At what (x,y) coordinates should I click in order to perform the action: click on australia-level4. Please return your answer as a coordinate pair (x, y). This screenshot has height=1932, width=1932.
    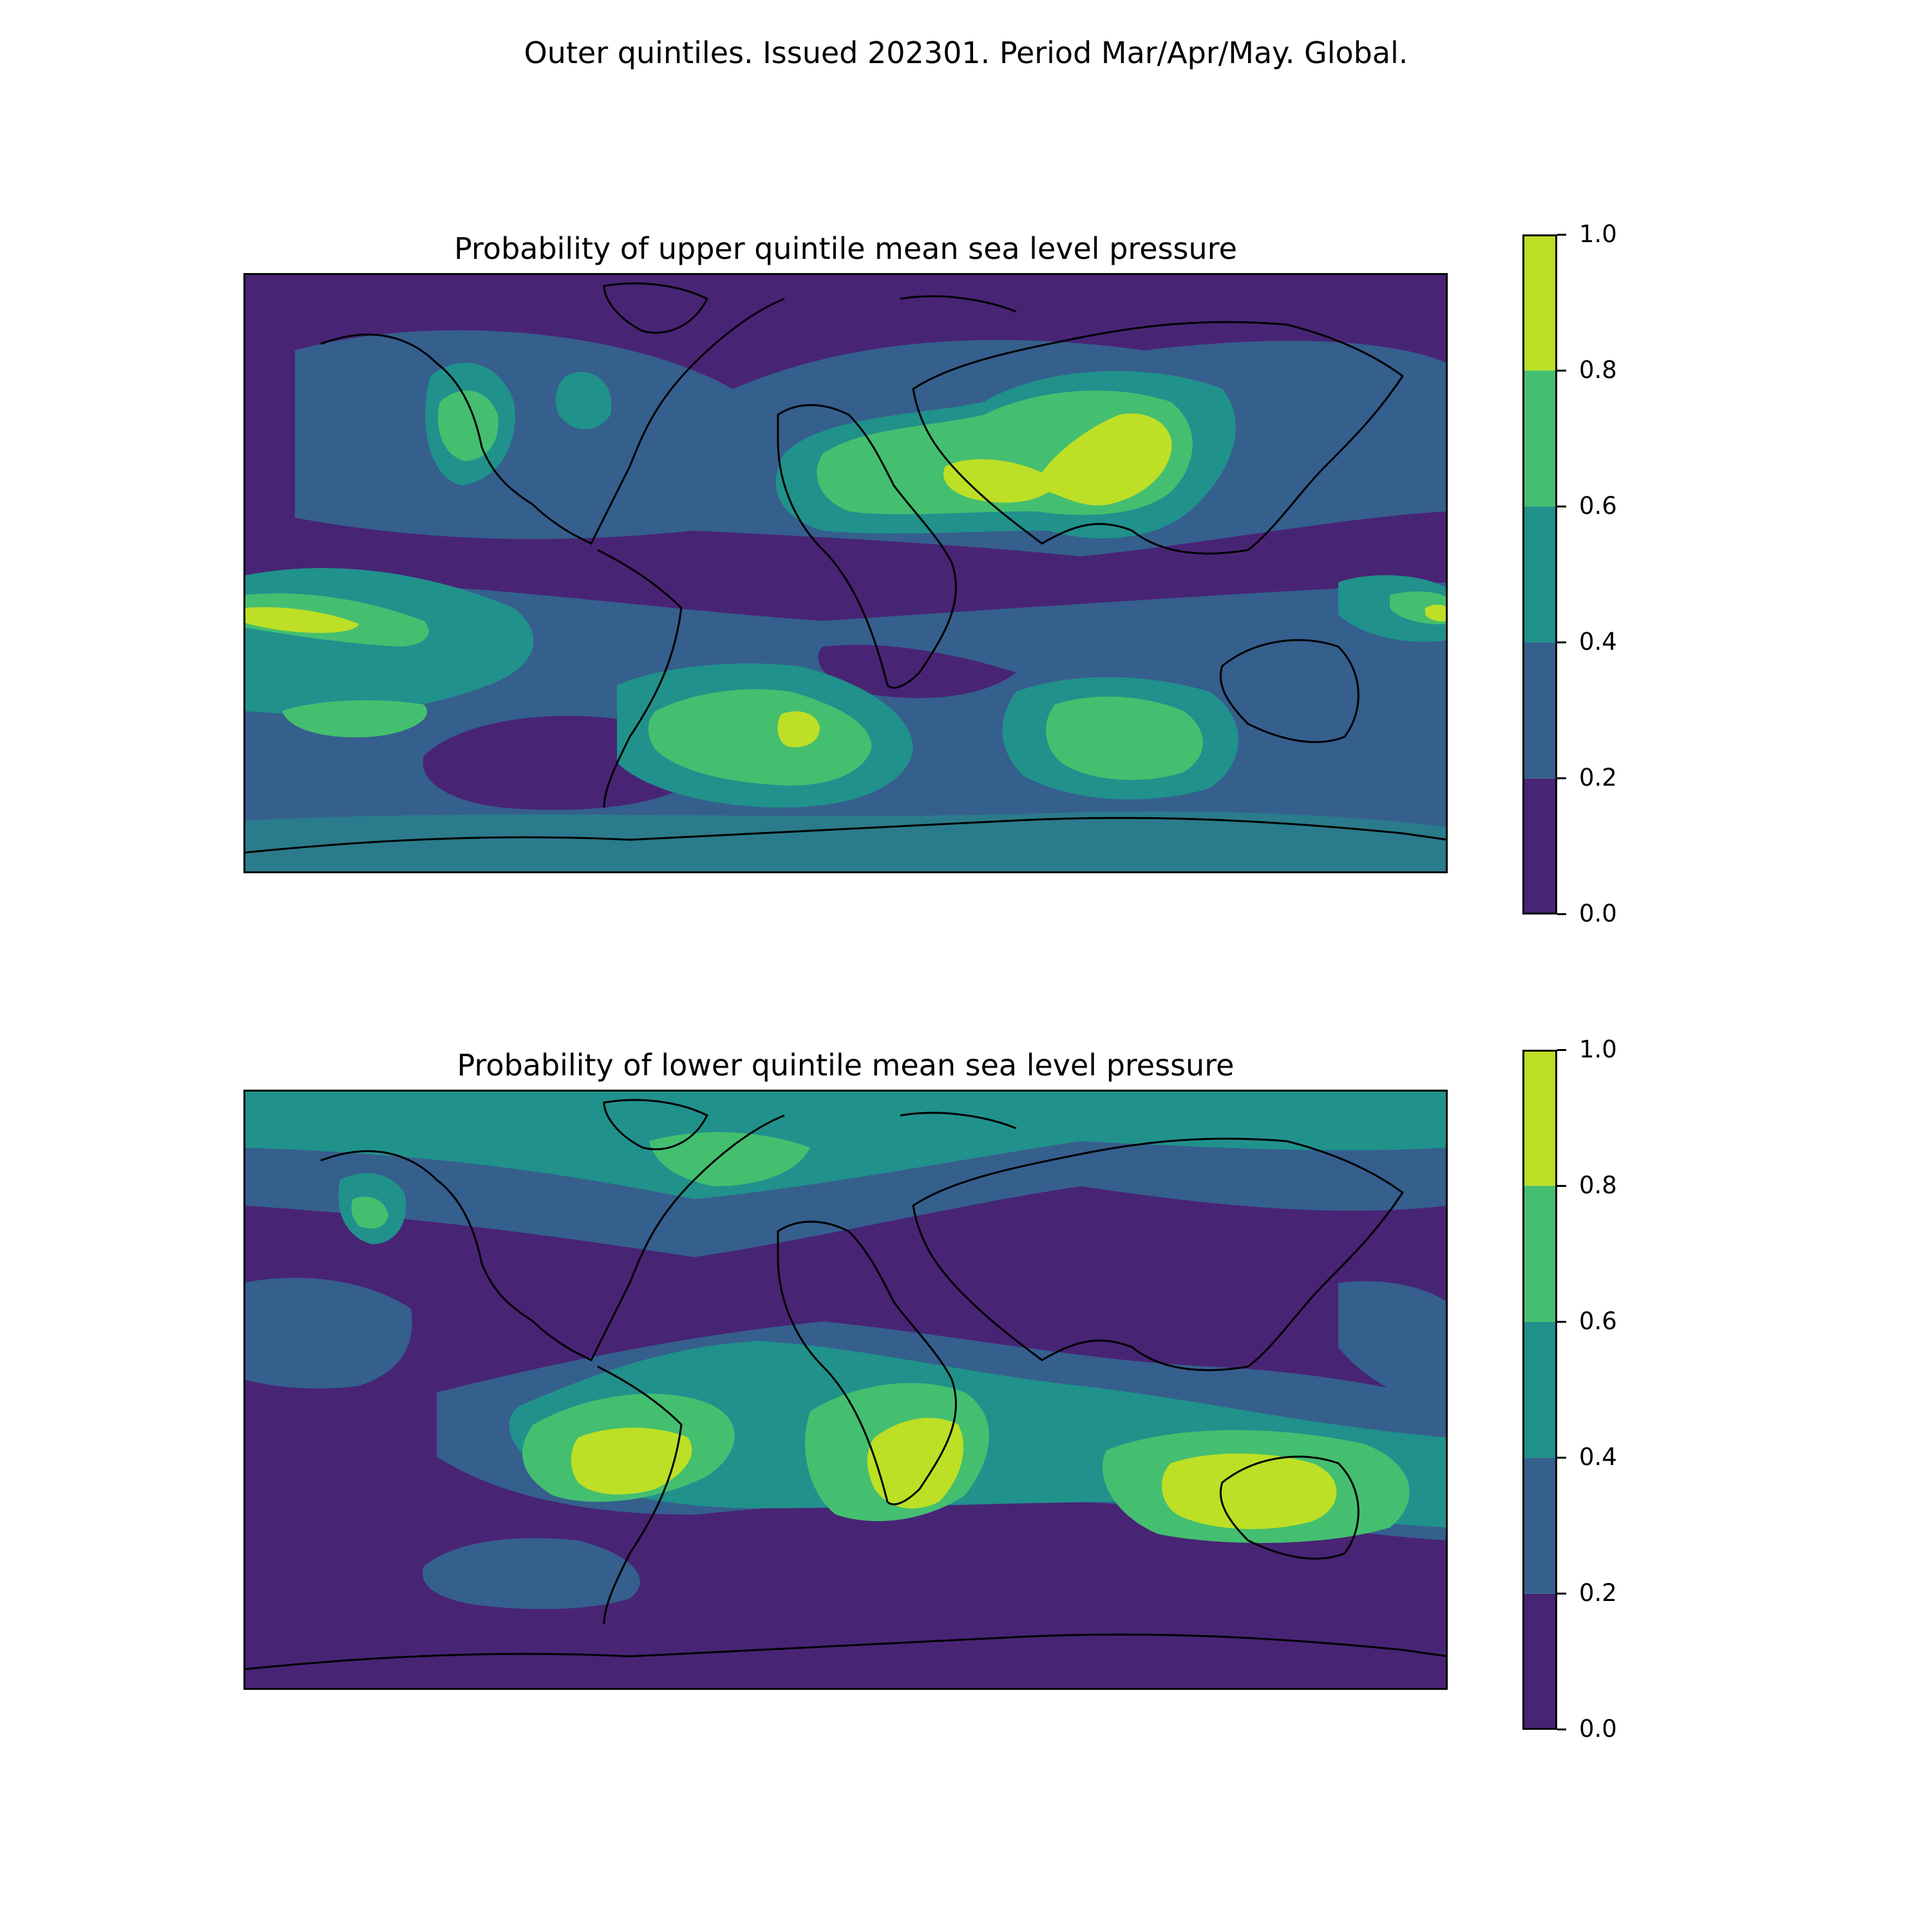
    Looking at the image, I should click on (1250, 1492).